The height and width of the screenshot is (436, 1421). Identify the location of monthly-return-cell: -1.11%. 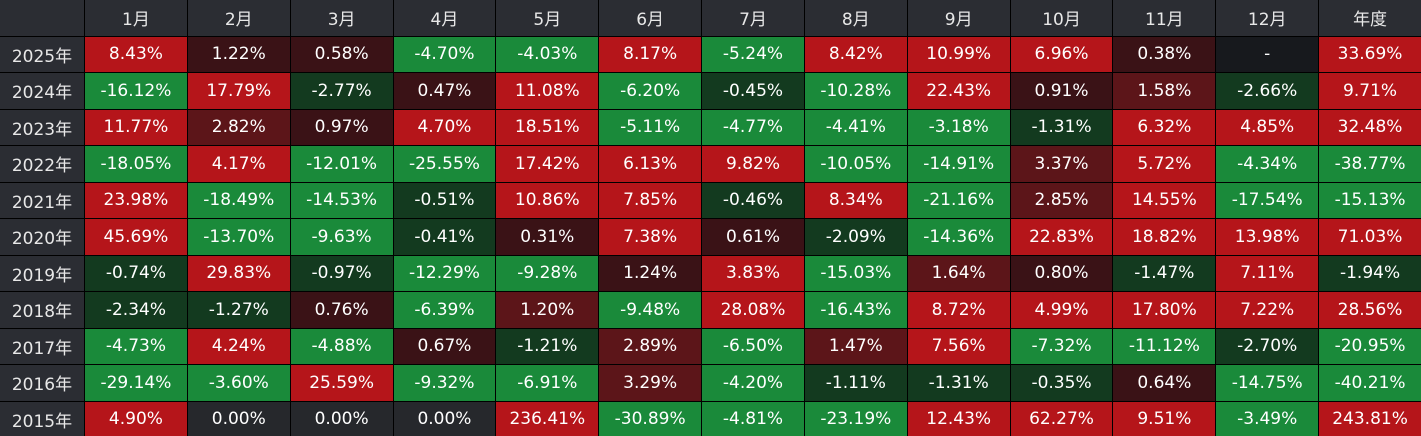
(855, 383).